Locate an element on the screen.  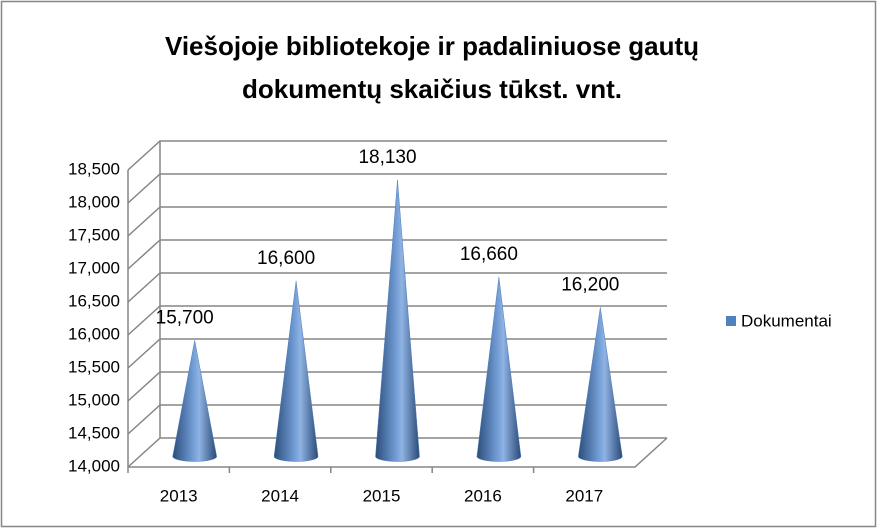
y-tick-label: 16,000 is located at coordinates (94, 333).